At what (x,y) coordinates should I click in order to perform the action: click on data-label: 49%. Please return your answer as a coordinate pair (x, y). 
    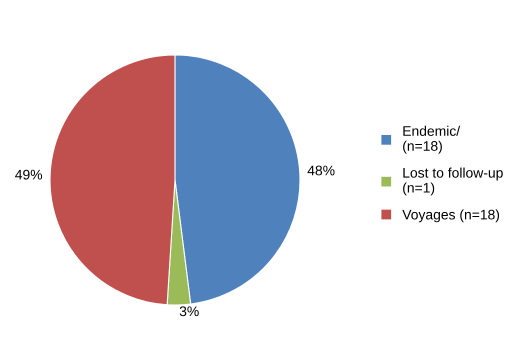
    Looking at the image, I should click on (28, 175).